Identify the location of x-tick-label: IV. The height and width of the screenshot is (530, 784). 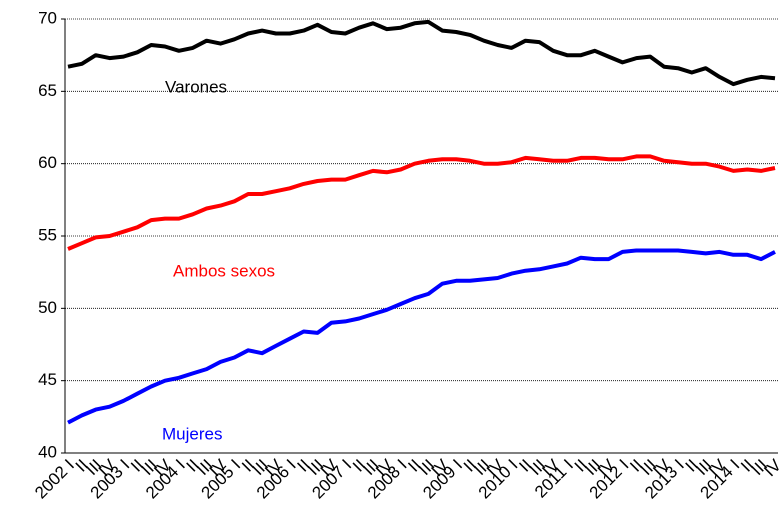
(772, 467).